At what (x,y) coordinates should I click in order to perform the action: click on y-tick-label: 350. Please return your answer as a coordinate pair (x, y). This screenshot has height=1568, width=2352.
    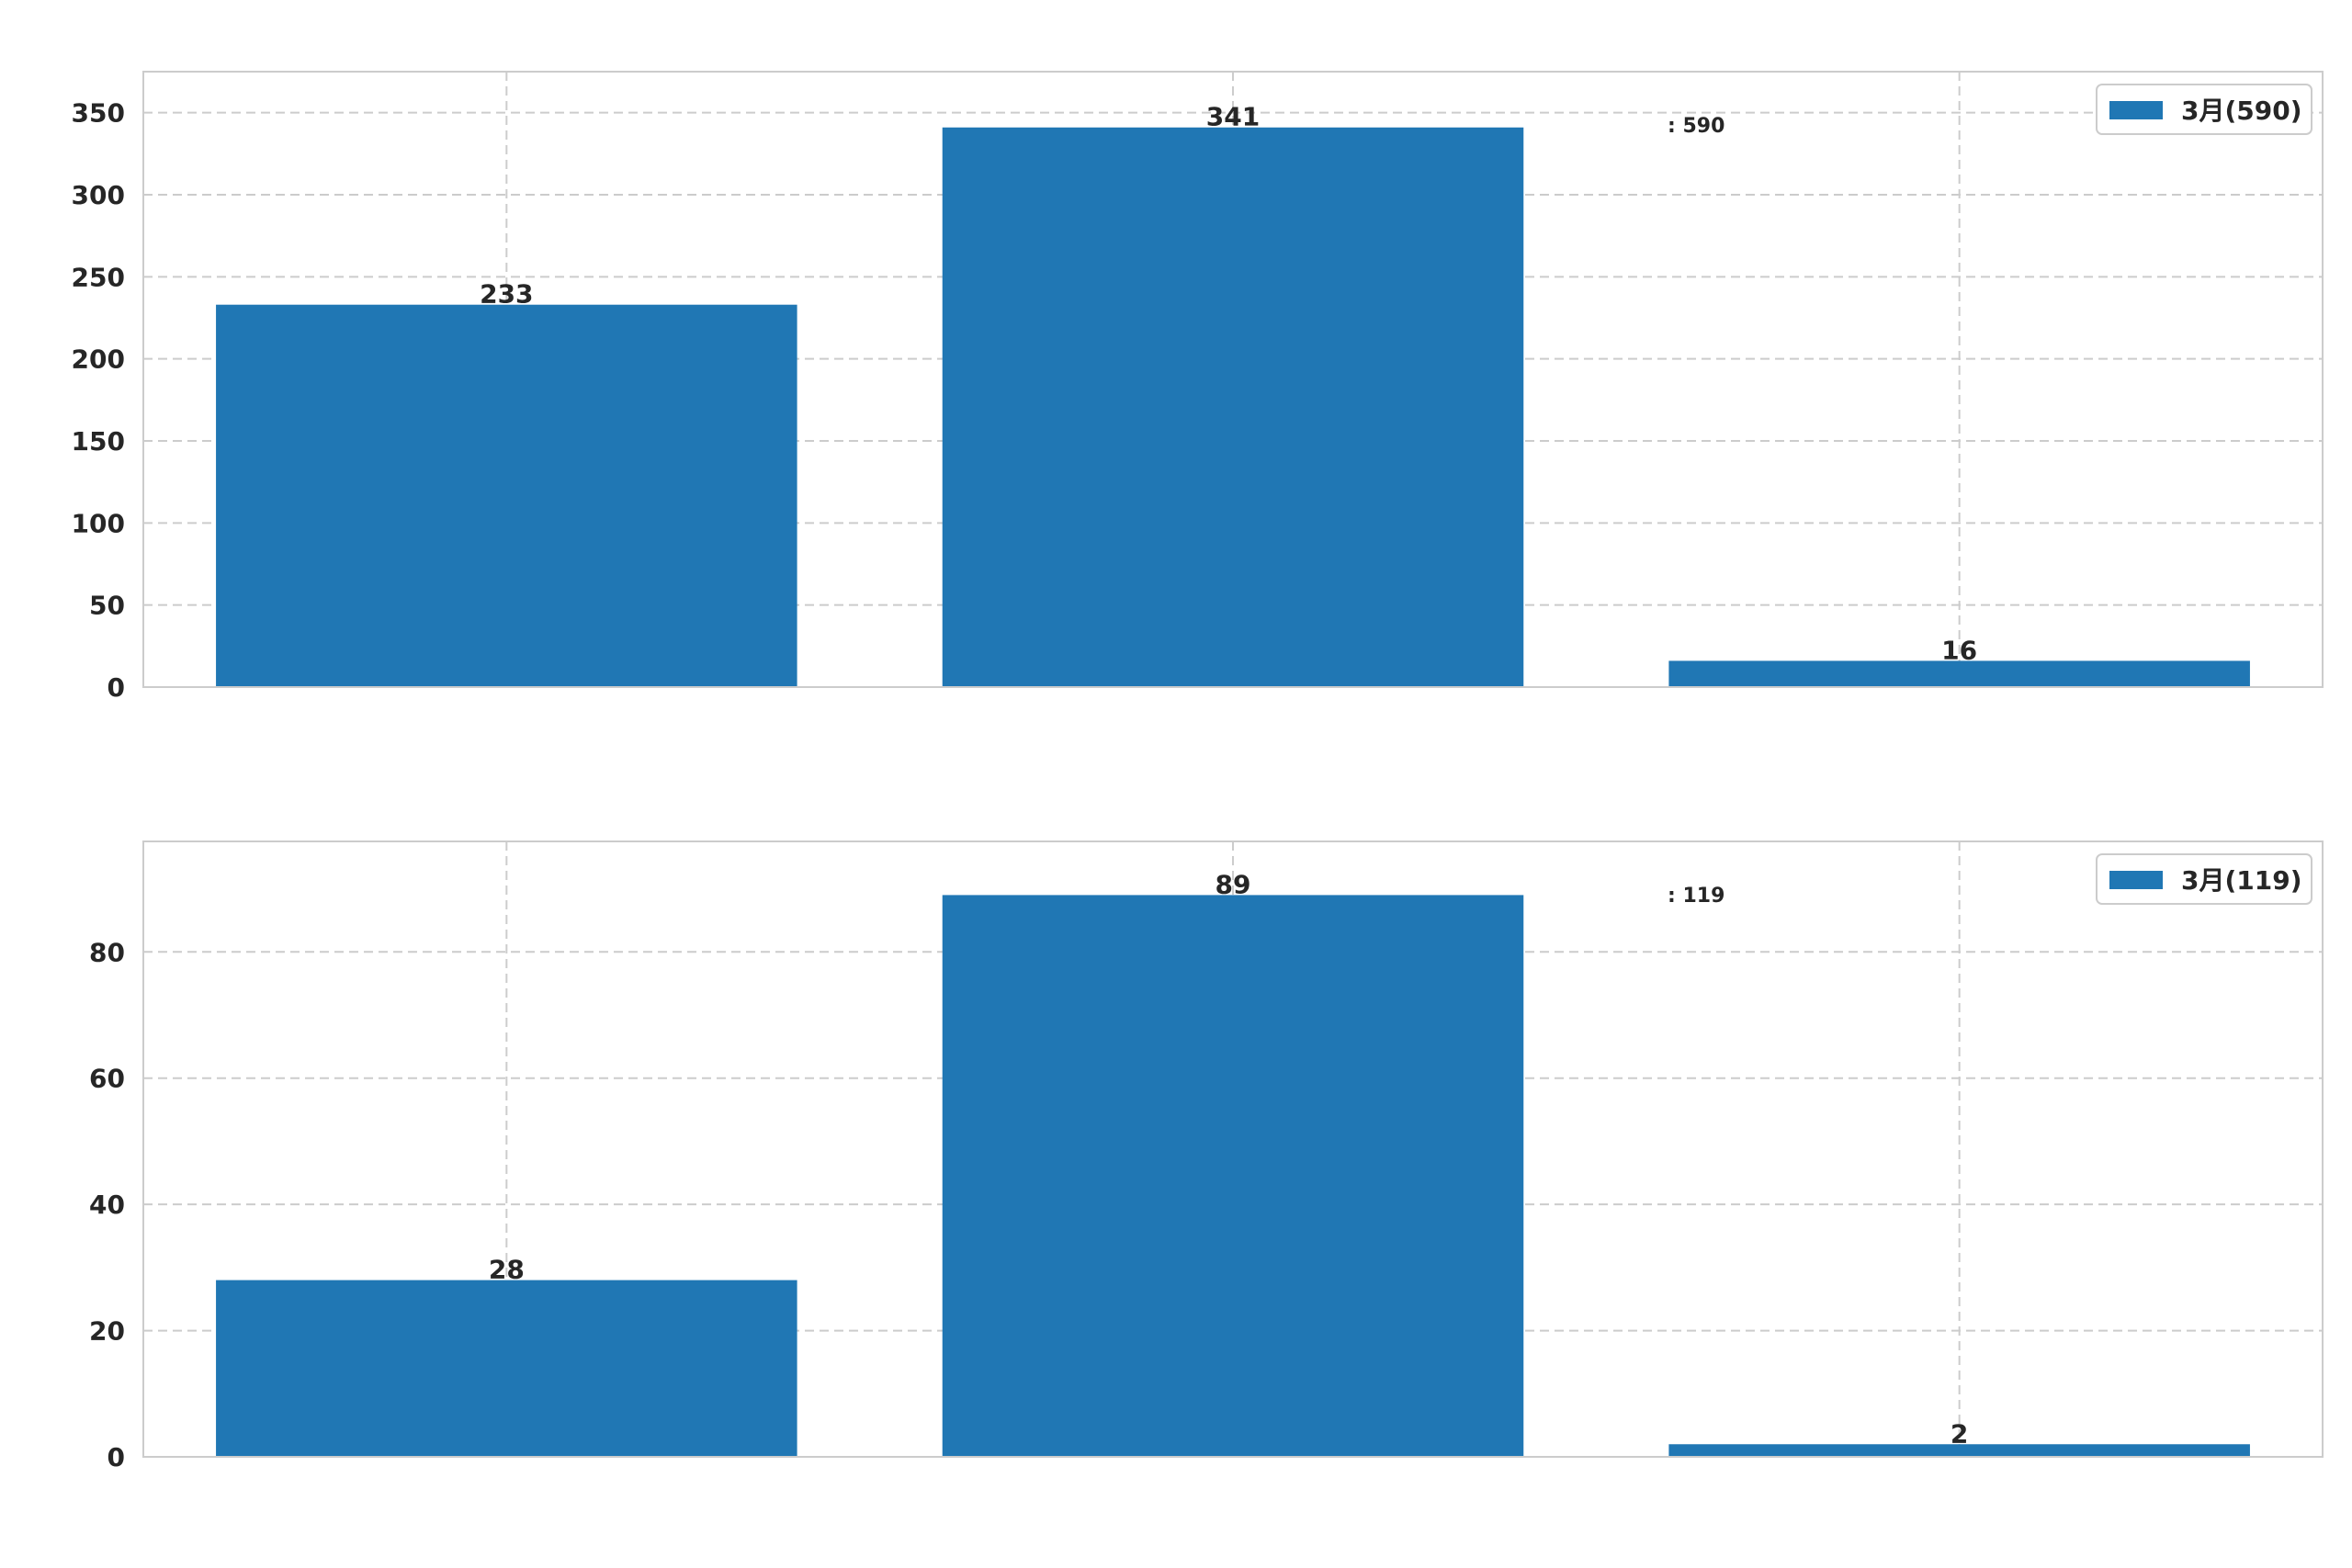
    Looking at the image, I should click on (98, 114).